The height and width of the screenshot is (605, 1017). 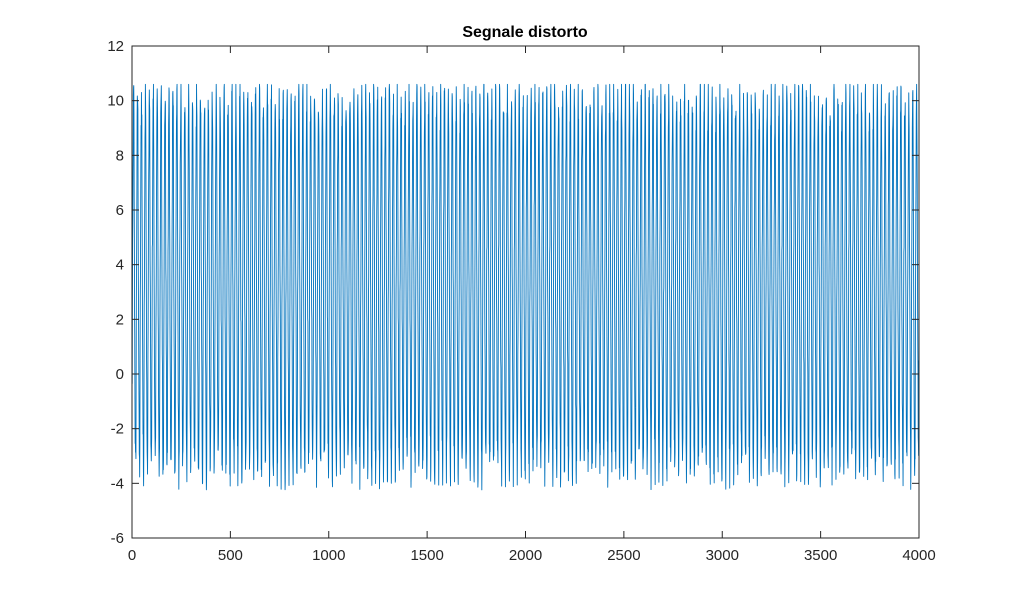 What do you see at coordinates (525, 32) in the screenshot?
I see `chart-title: Segnale distorto` at bounding box center [525, 32].